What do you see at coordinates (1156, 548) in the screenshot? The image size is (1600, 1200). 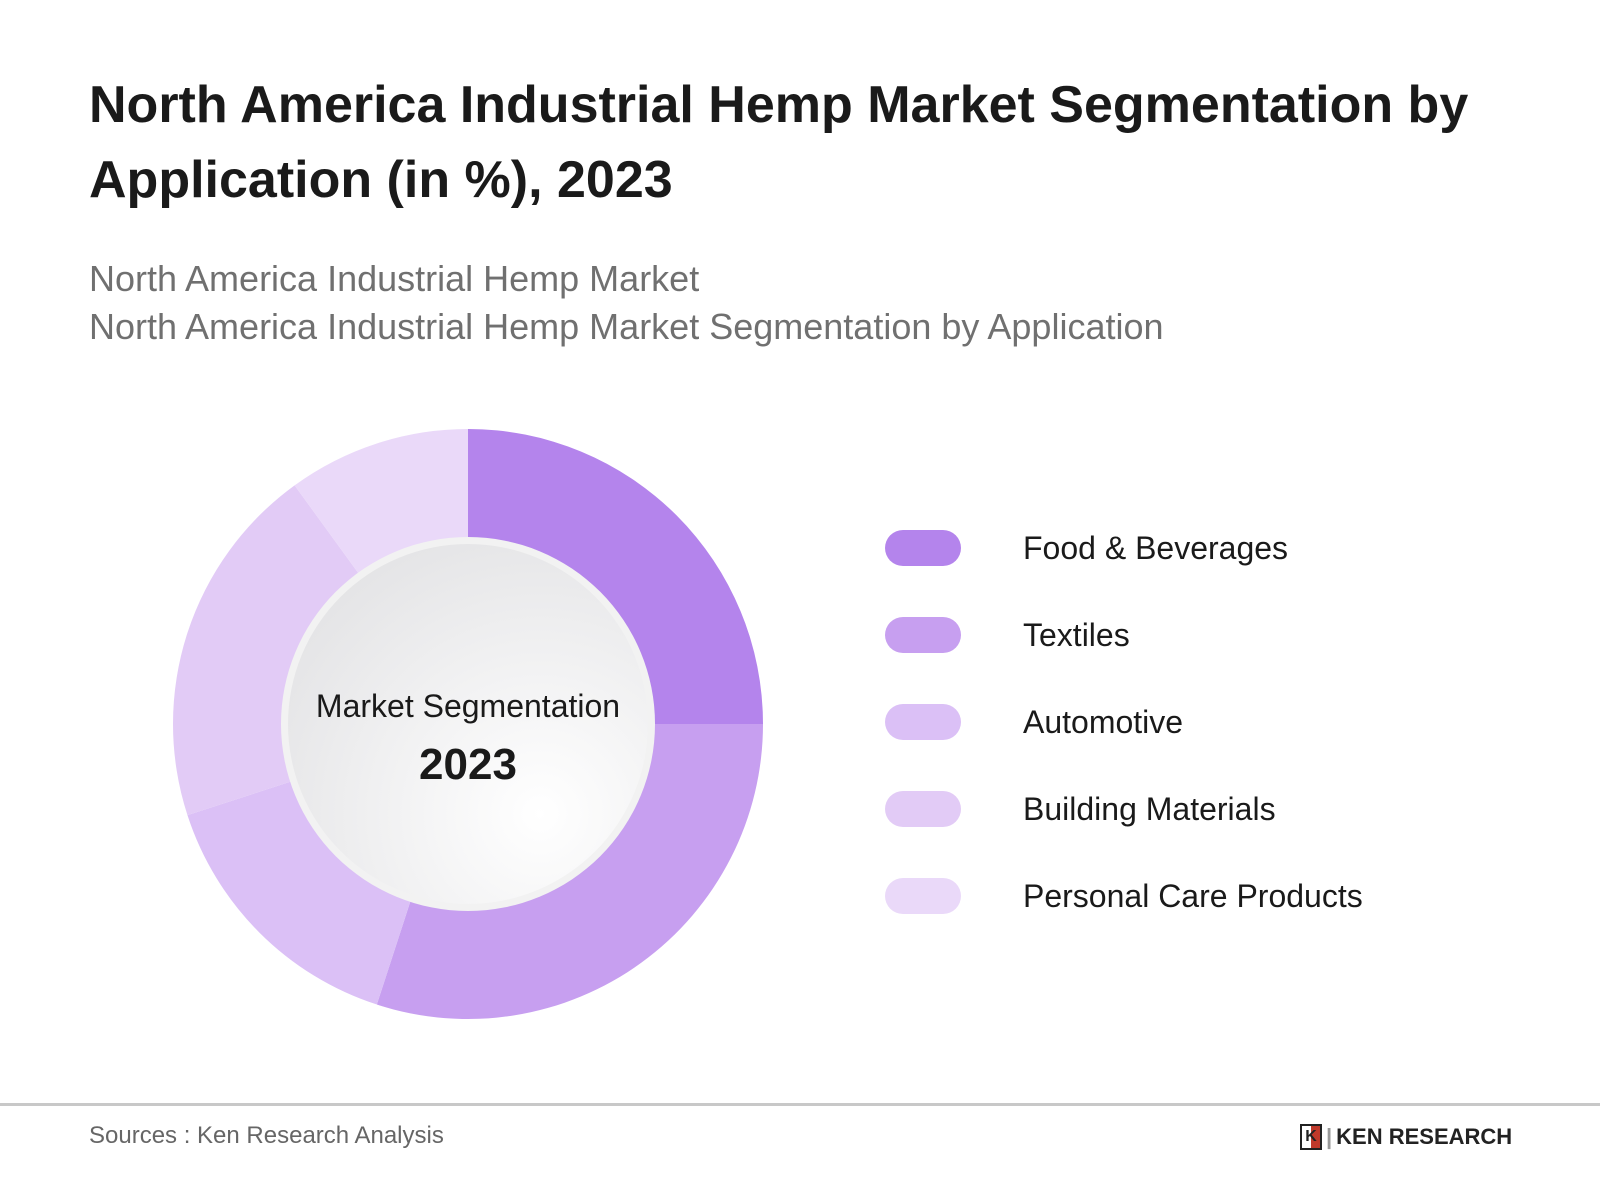 I see `legend-label: Food & Beverages` at bounding box center [1156, 548].